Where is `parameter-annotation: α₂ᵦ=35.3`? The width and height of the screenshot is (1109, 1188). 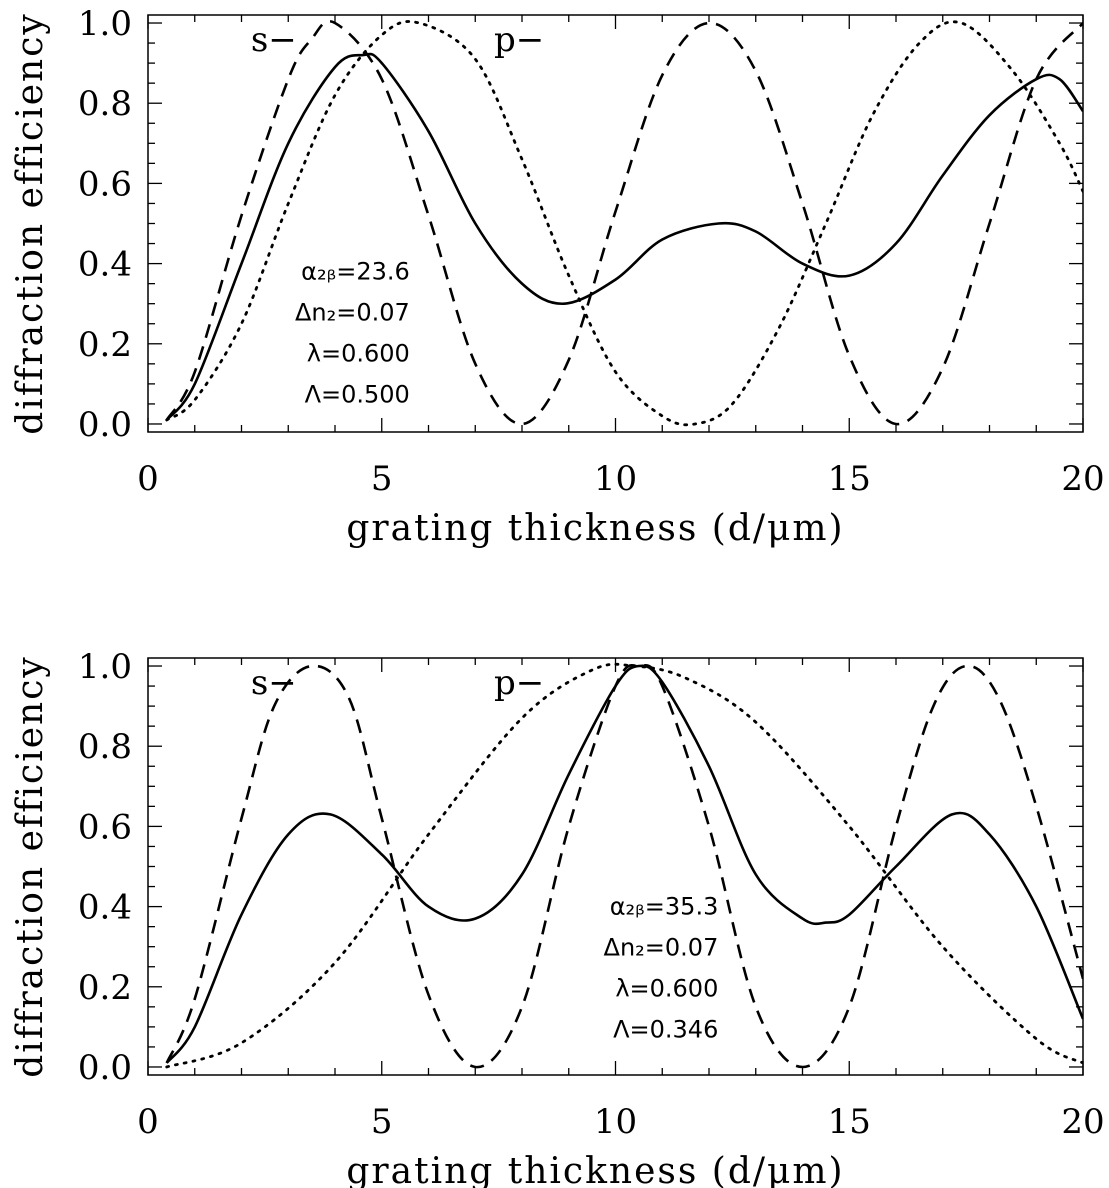 parameter-annotation: α₂ᵦ=35.3 is located at coordinates (664, 907).